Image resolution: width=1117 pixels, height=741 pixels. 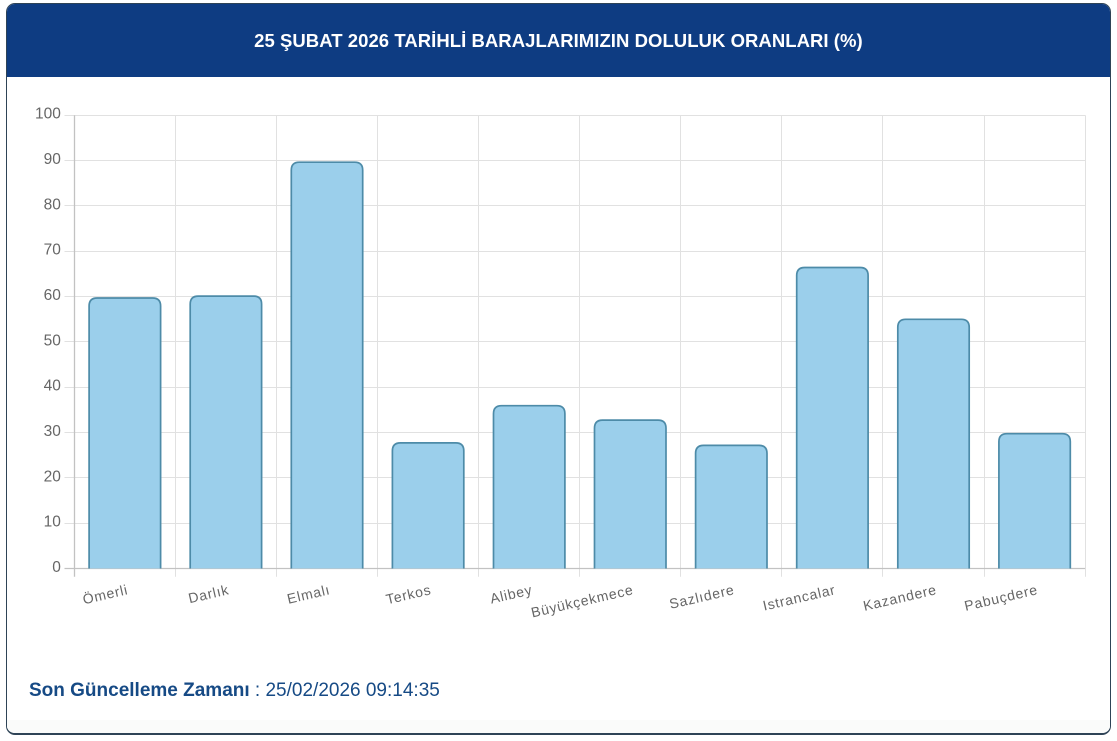 I want to click on svg-text: Kazandere, so click(x=900, y=597).